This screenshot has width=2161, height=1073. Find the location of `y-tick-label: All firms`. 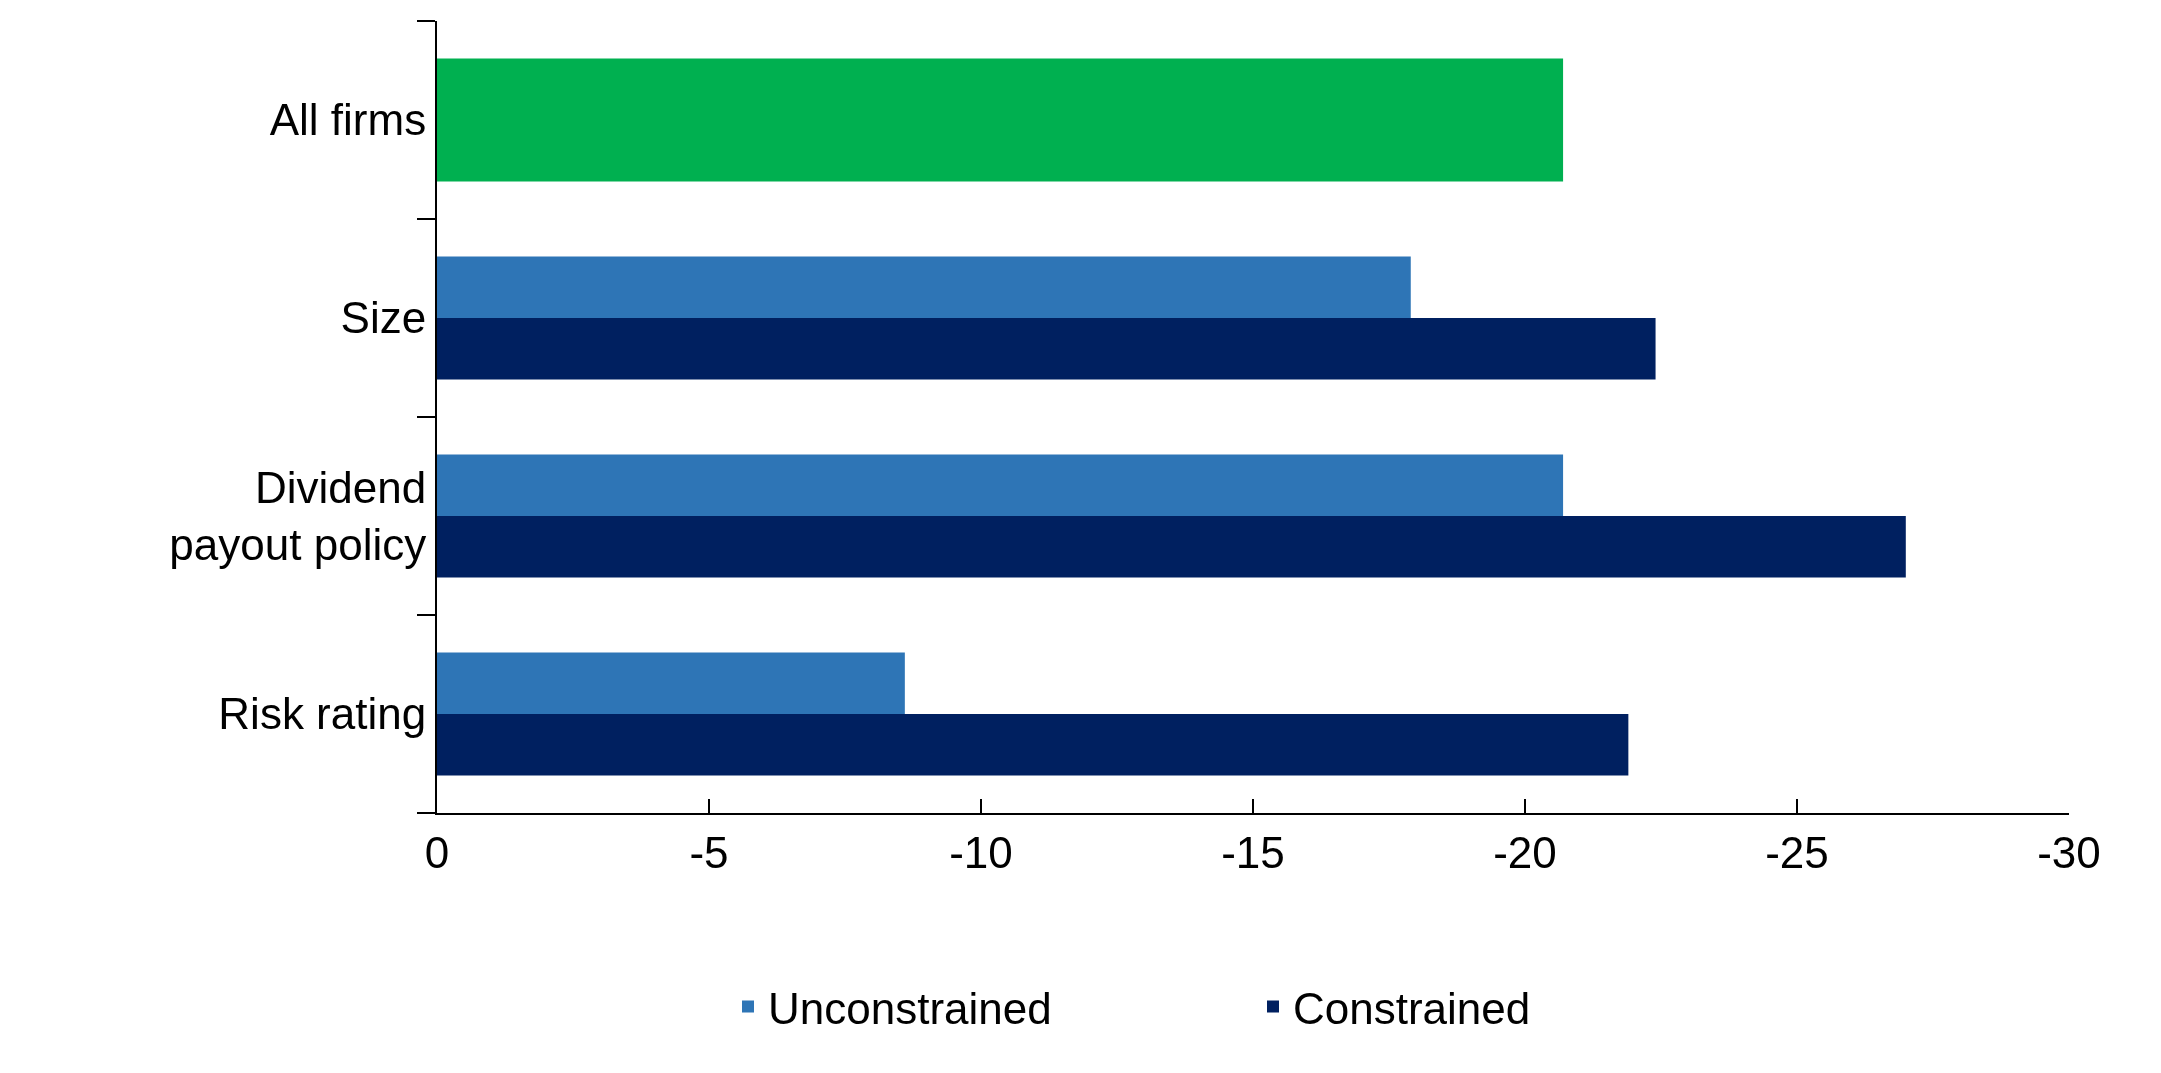

y-tick-label: All firms is located at coordinates (348, 120).